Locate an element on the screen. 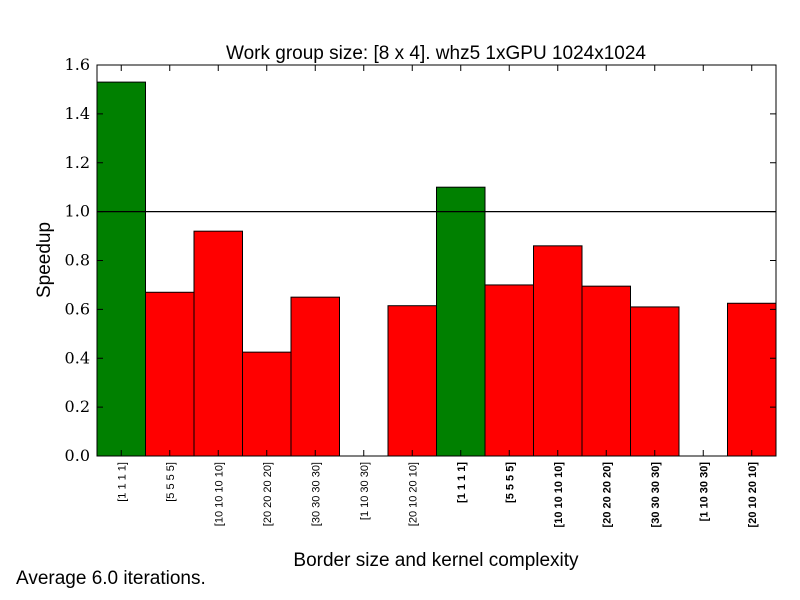  y-tick-label: 0.0 is located at coordinates (77, 455).